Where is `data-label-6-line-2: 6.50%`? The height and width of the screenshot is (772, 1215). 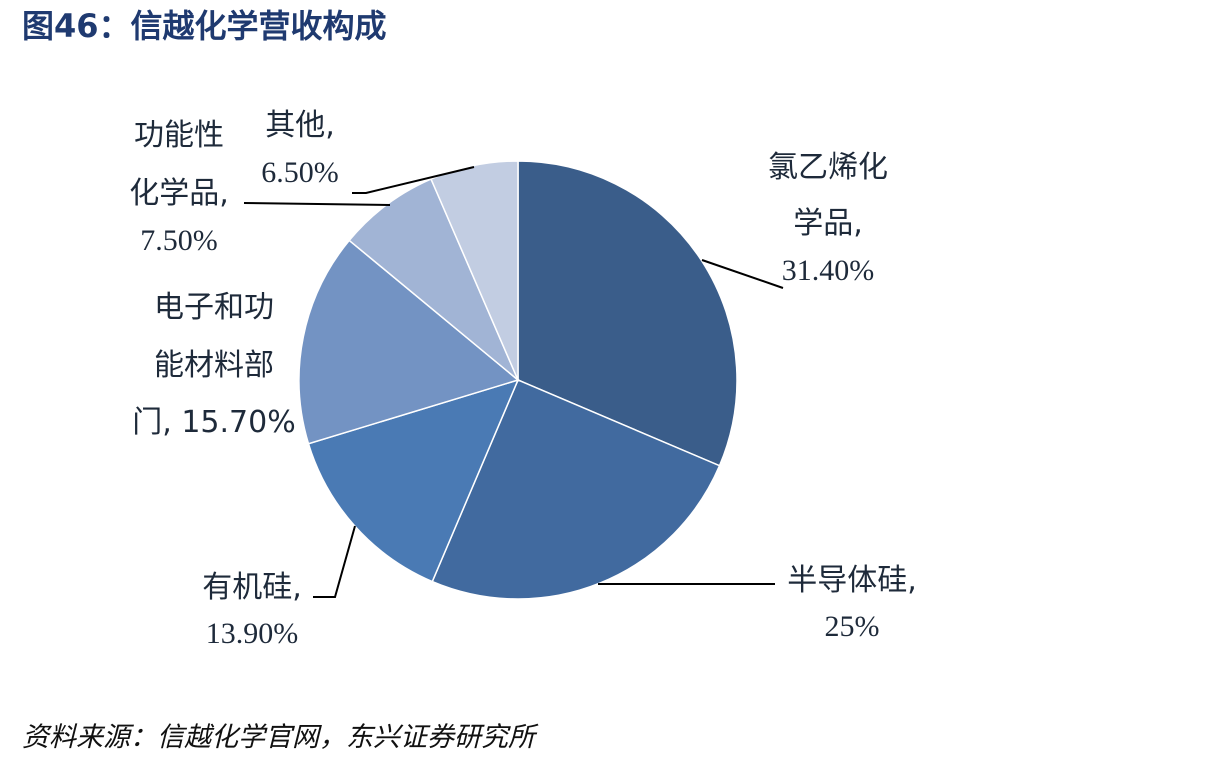
data-label-6-line-2: 6.50% is located at coordinates (300, 172).